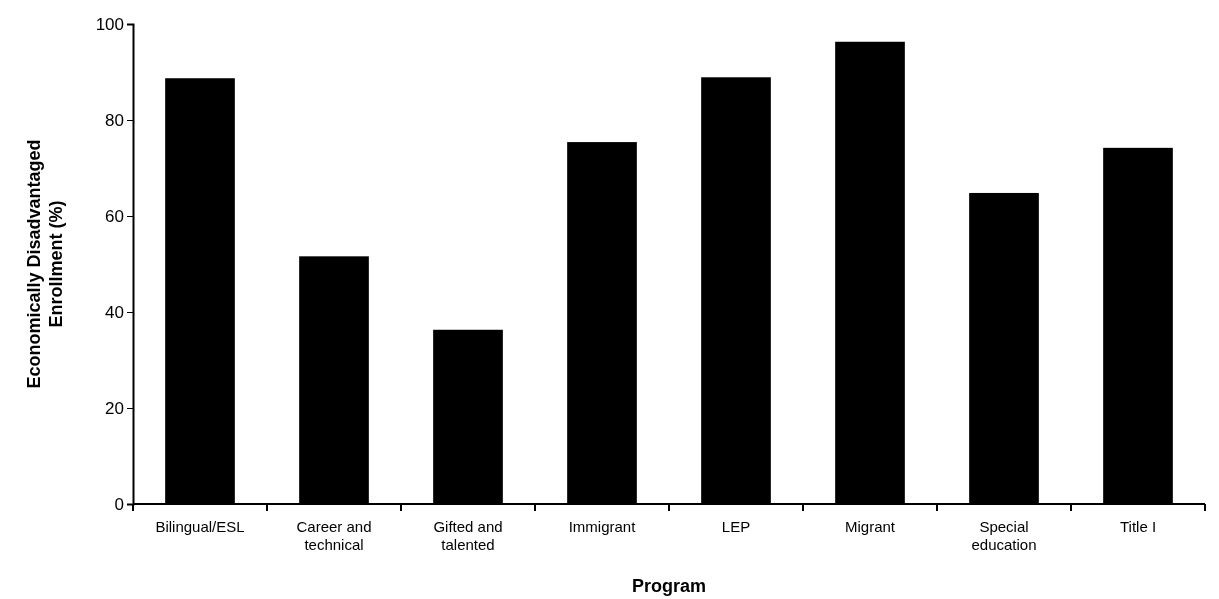 The height and width of the screenshot is (599, 1219). What do you see at coordinates (114, 120) in the screenshot?
I see `y-tick-label: 80` at bounding box center [114, 120].